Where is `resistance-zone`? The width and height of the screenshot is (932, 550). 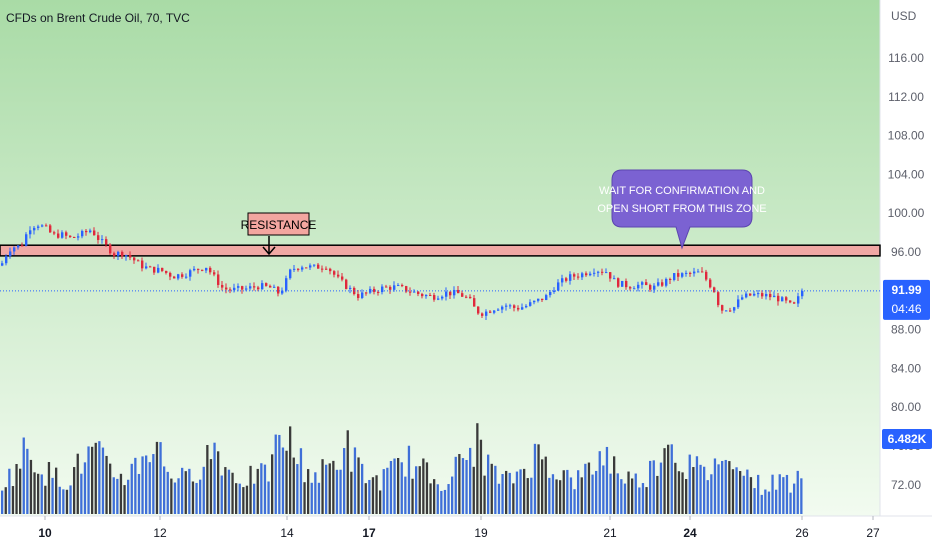 resistance-zone is located at coordinates (440, 250).